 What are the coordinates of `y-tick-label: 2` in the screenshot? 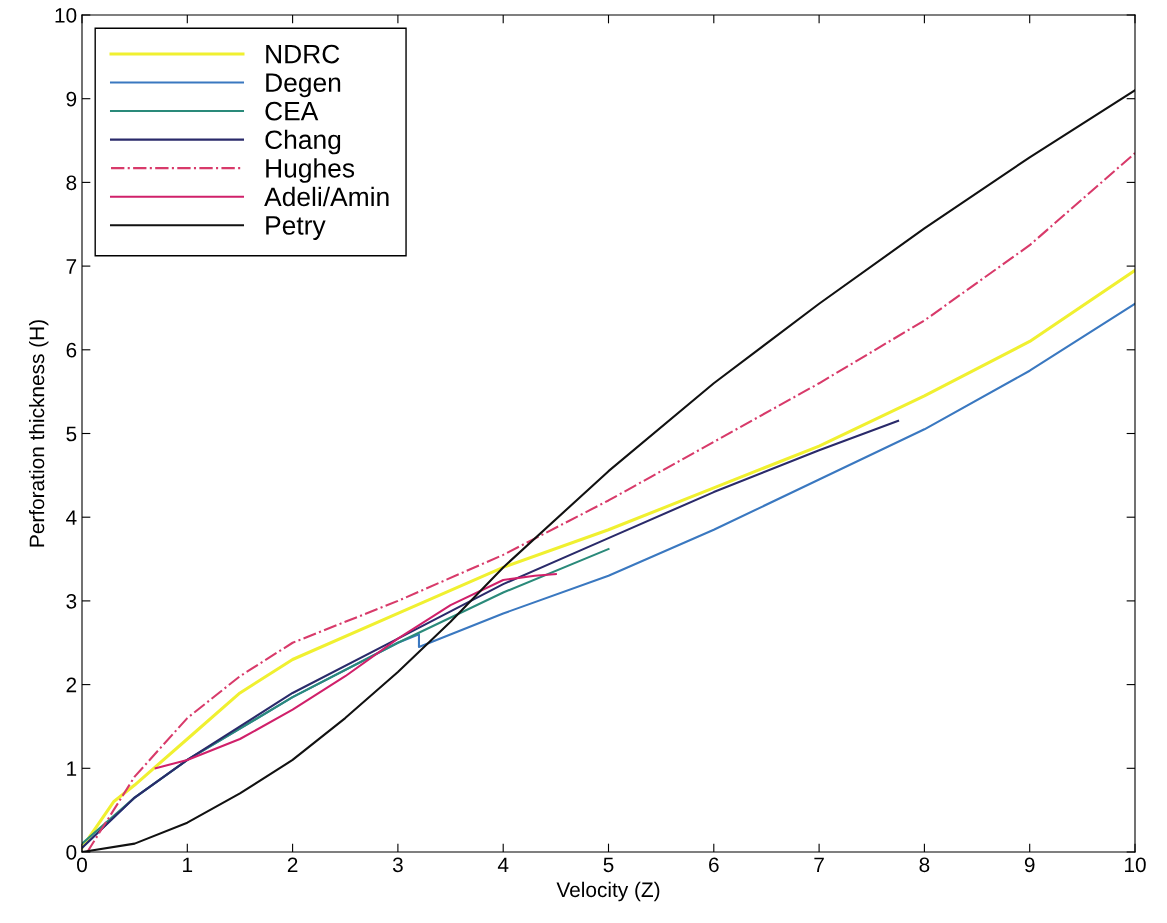 It's located at (71, 685).